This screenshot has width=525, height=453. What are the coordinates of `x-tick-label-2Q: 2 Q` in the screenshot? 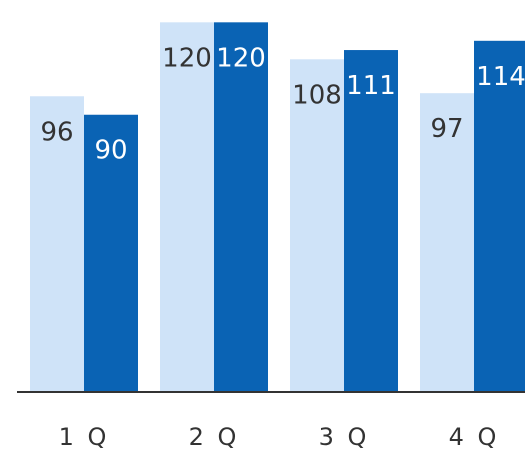 It's located at (214, 437).